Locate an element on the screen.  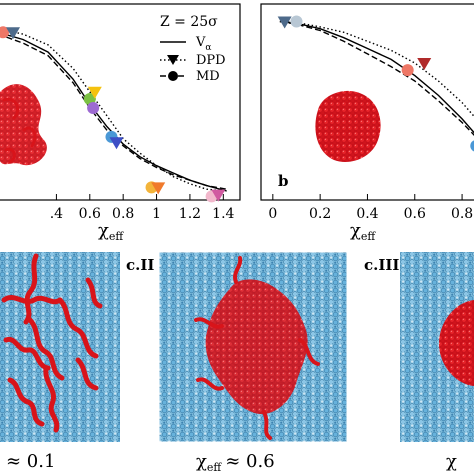
panel-a-legend: Vα DPD MD is located at coordinates (193, 59).